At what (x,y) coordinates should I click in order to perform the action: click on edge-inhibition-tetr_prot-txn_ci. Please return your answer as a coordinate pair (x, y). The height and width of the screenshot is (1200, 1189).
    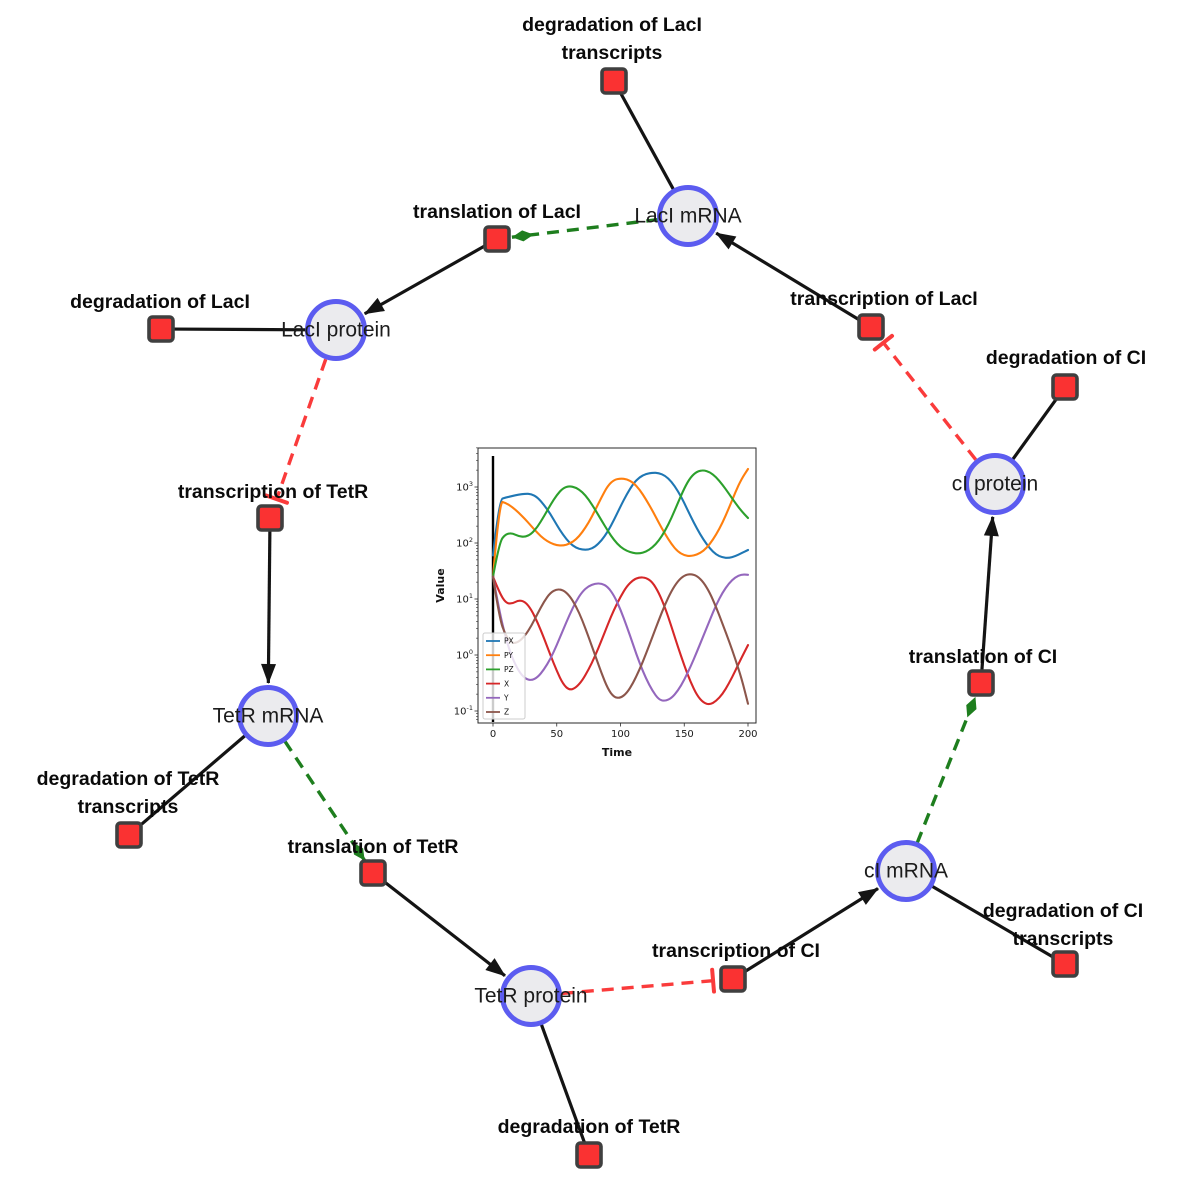
    Looking at the image, I should click on (638, 981).